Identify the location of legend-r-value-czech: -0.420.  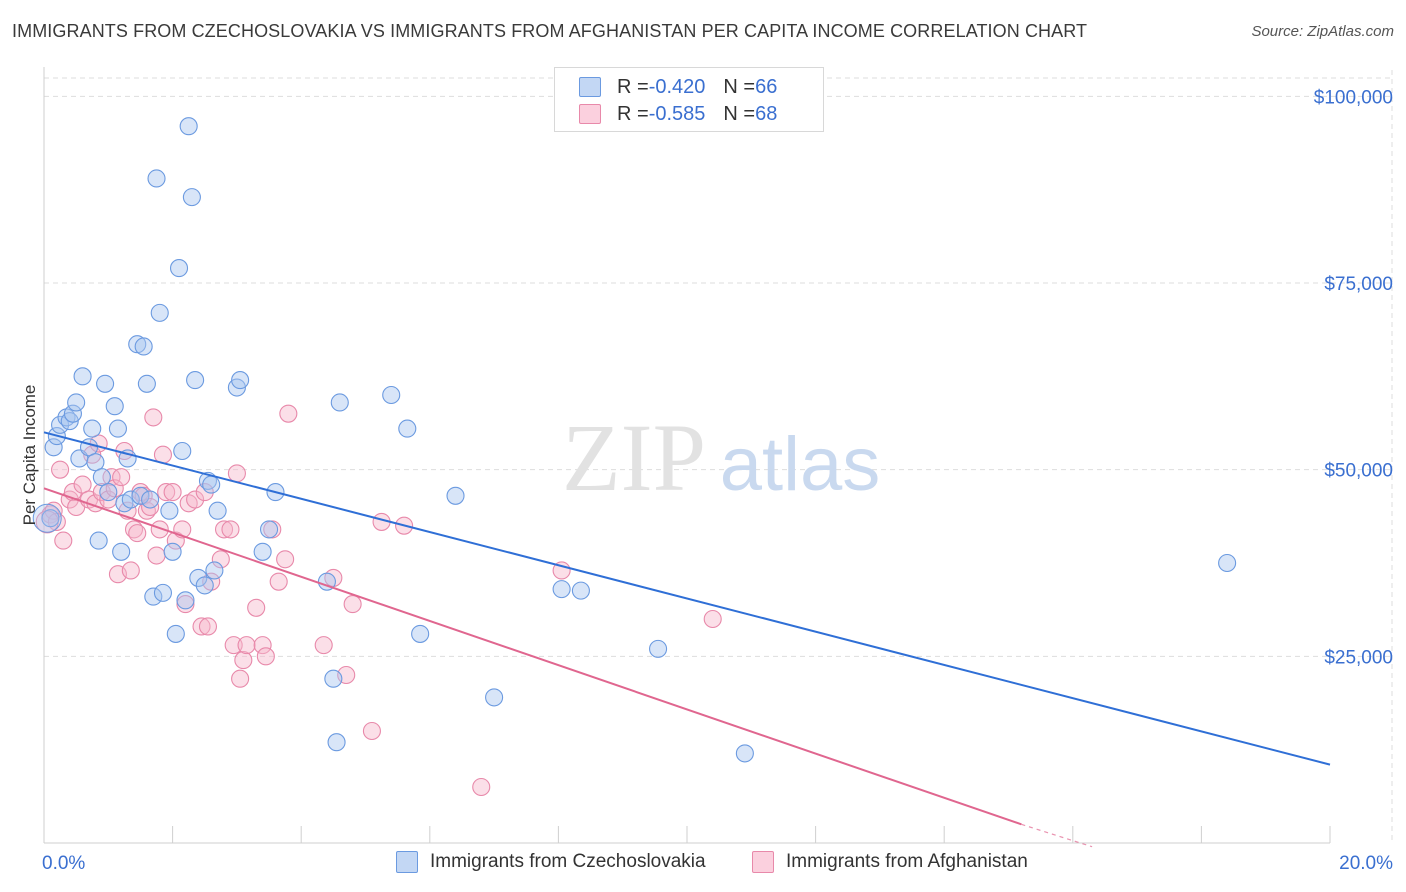
(677, 86).